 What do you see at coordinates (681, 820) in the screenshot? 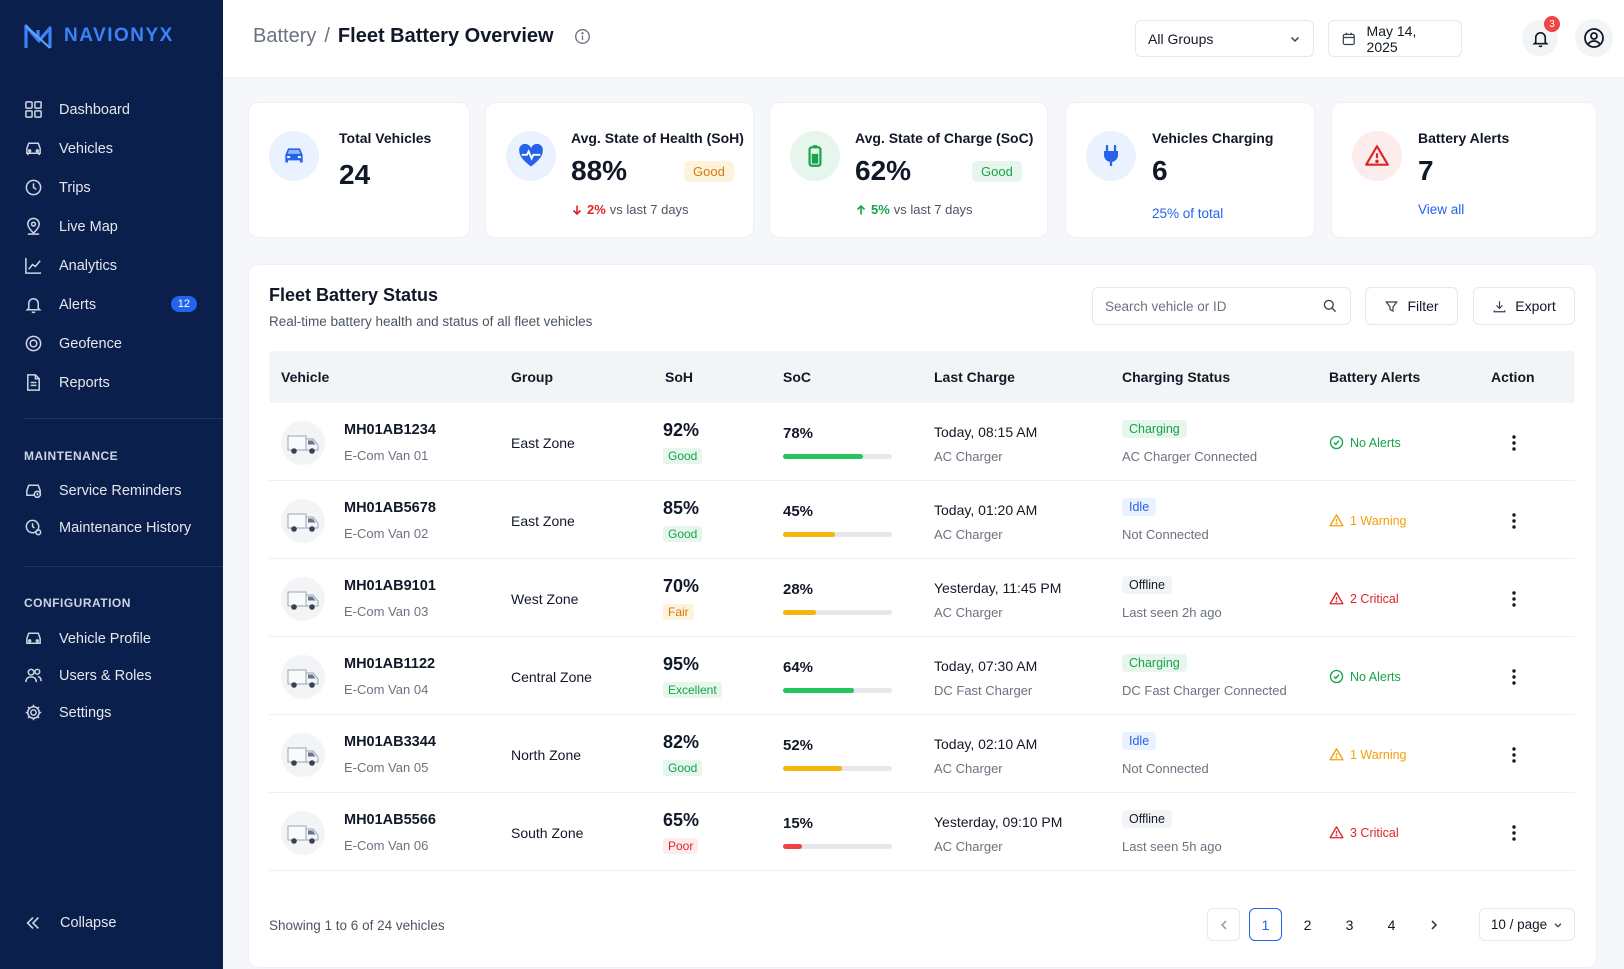
I see `soh-value: 65%` at bounding box center [681, 820].